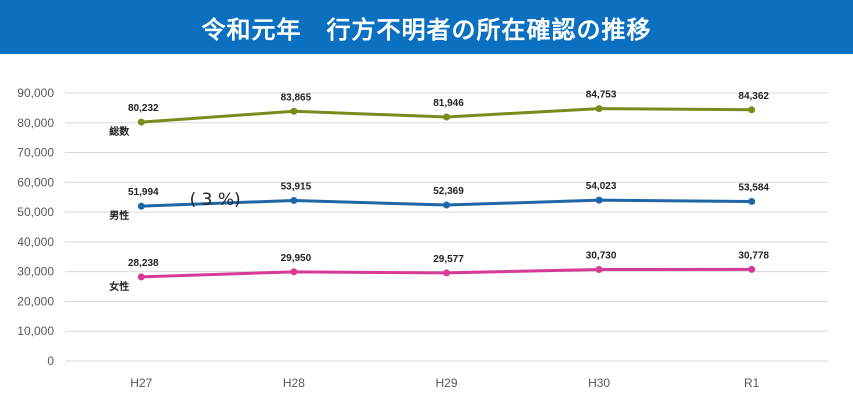  I want to click on x-tick-label: H27, so click(141, 383).